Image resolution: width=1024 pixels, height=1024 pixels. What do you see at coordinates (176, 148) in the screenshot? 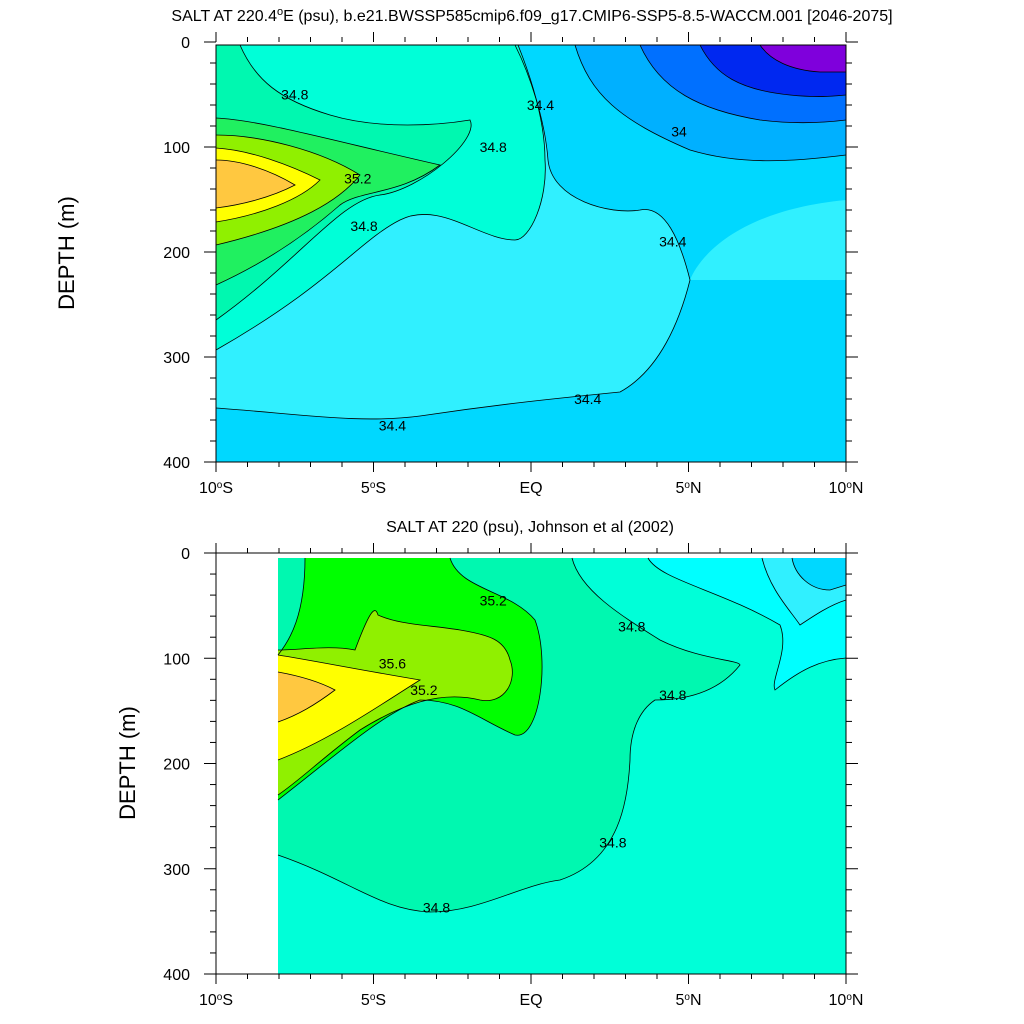
I see `top-y-tick-label: 100` at bounding box center [176, 148].